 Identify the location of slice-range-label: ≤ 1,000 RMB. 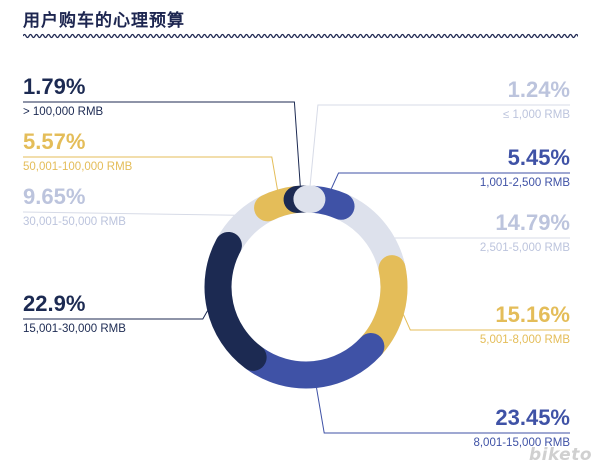
(536, 115).